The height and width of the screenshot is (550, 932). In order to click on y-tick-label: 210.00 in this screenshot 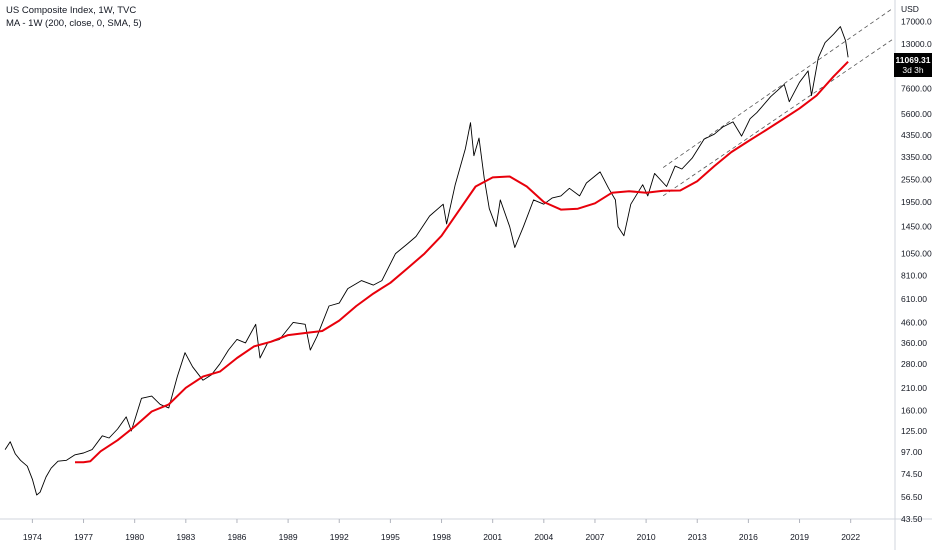, I will do `click(914, 388)`.